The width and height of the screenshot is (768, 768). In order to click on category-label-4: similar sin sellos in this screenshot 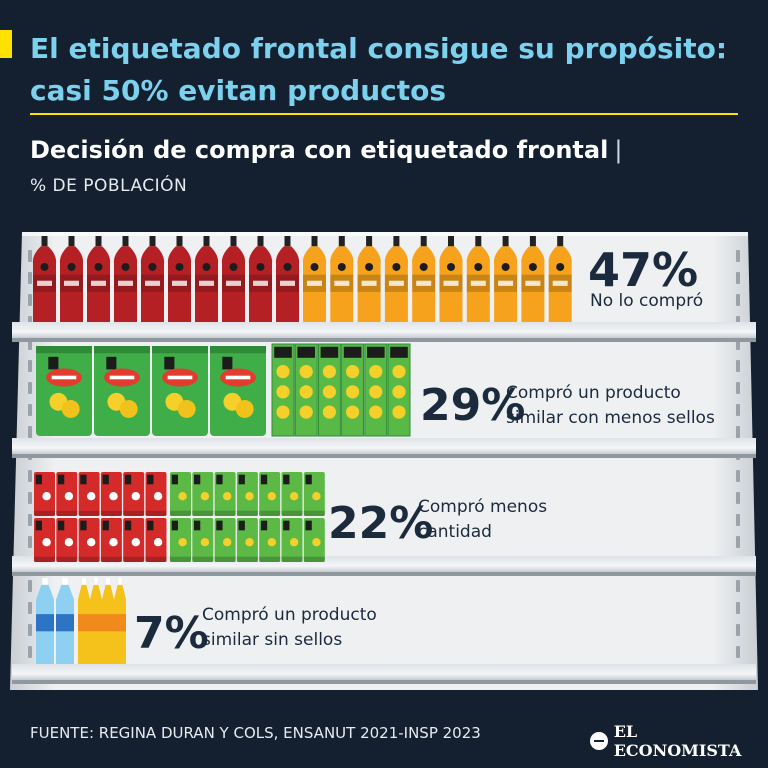, I will do `click(272, 640)`.